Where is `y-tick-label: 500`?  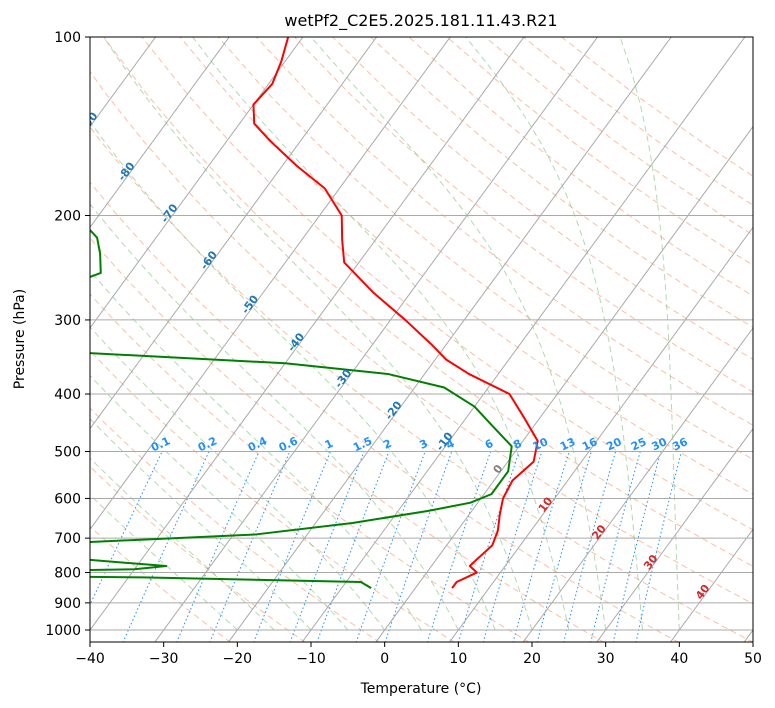
y-tick-label: 500 is located at coordinates (67, 452).